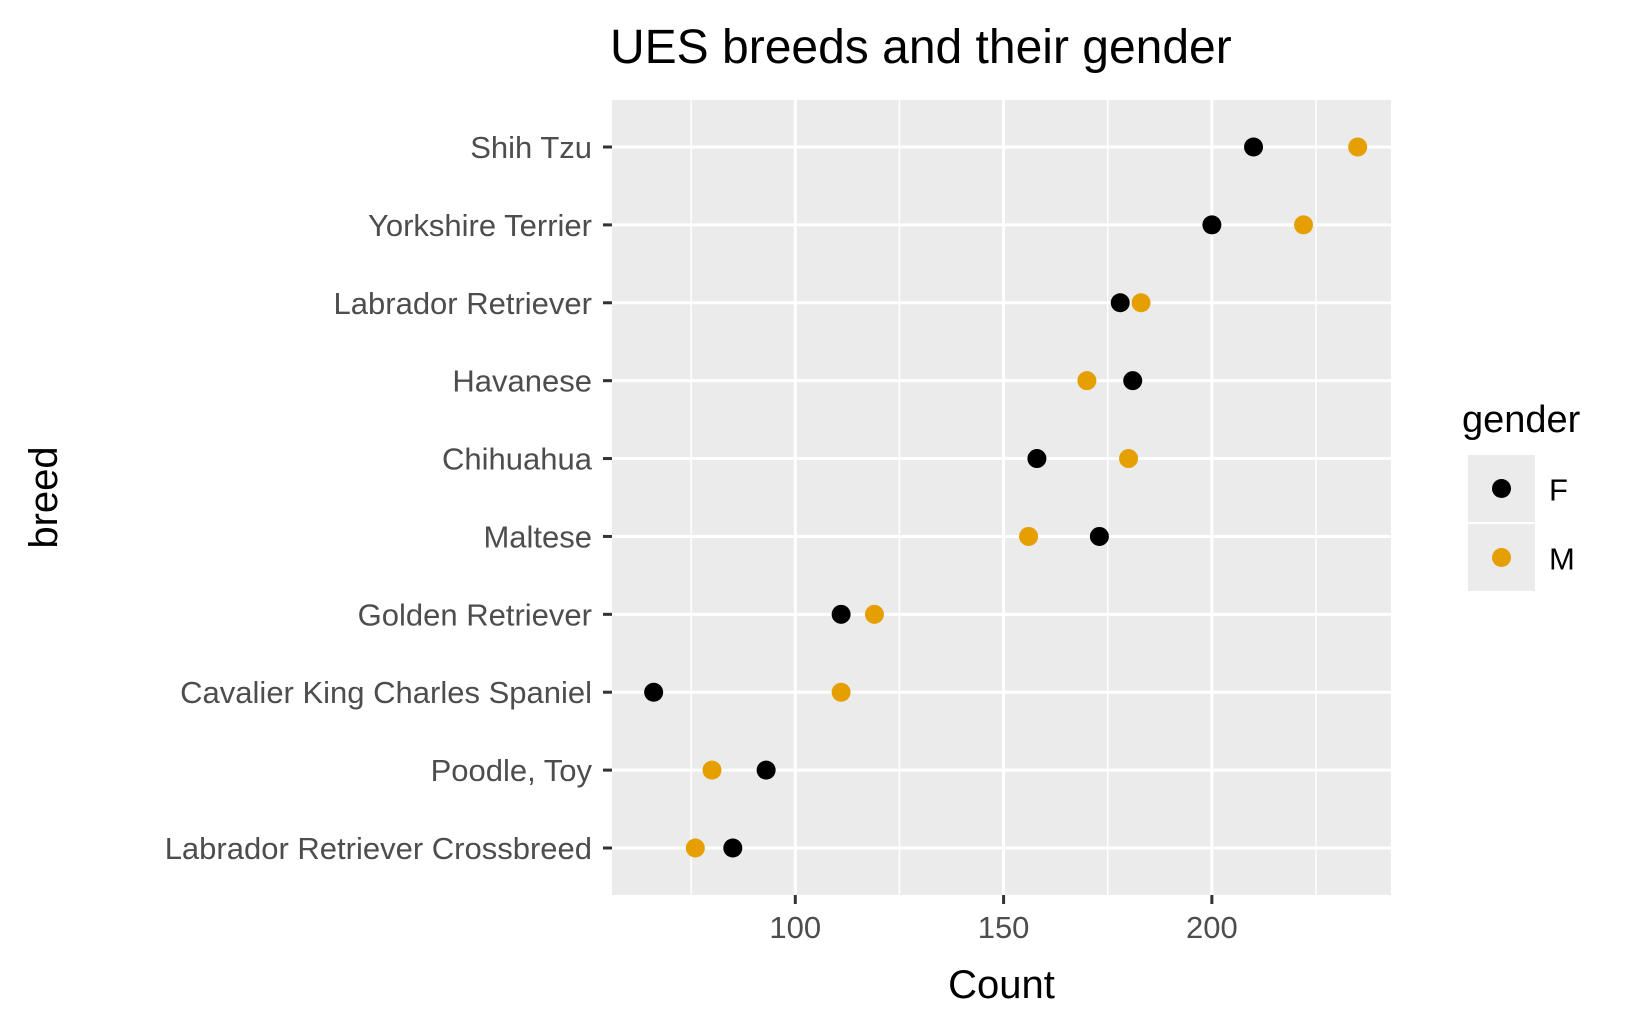  Describe the element at coordinates (537, 536) in the screenshot. I see `y-tick-label: Maltese` at that location.